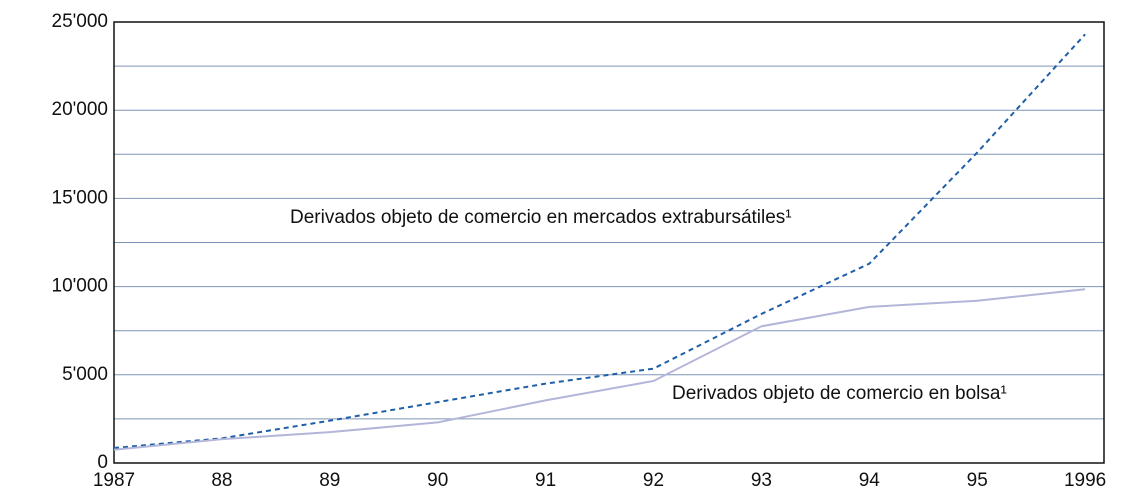 This screenshot has width=1127, height=499. What do you see at coordinates (114, 480) in the screenshot?
I see `x-tick-label: 1987` at bounding box center [114, 480].